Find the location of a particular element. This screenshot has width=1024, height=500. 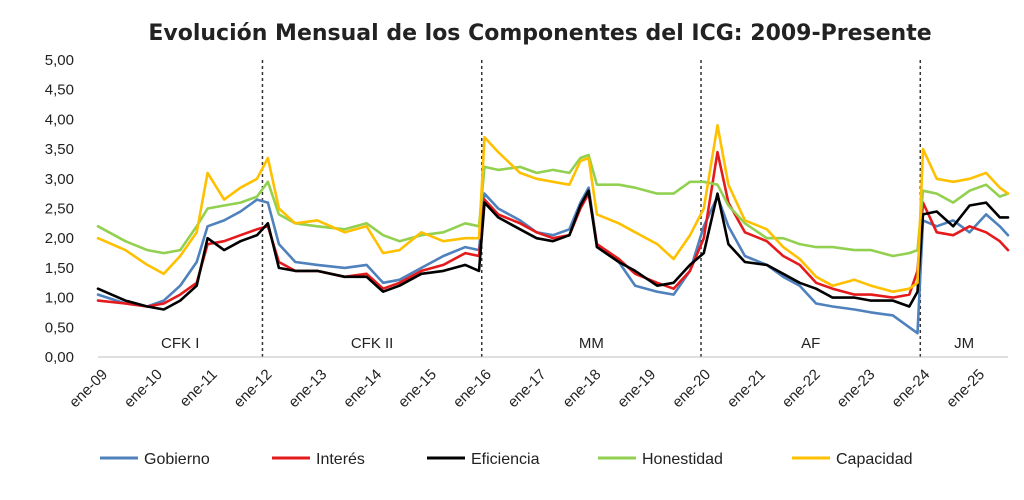

y-tick-label: 2,50 is located at coordinates (59, 209).